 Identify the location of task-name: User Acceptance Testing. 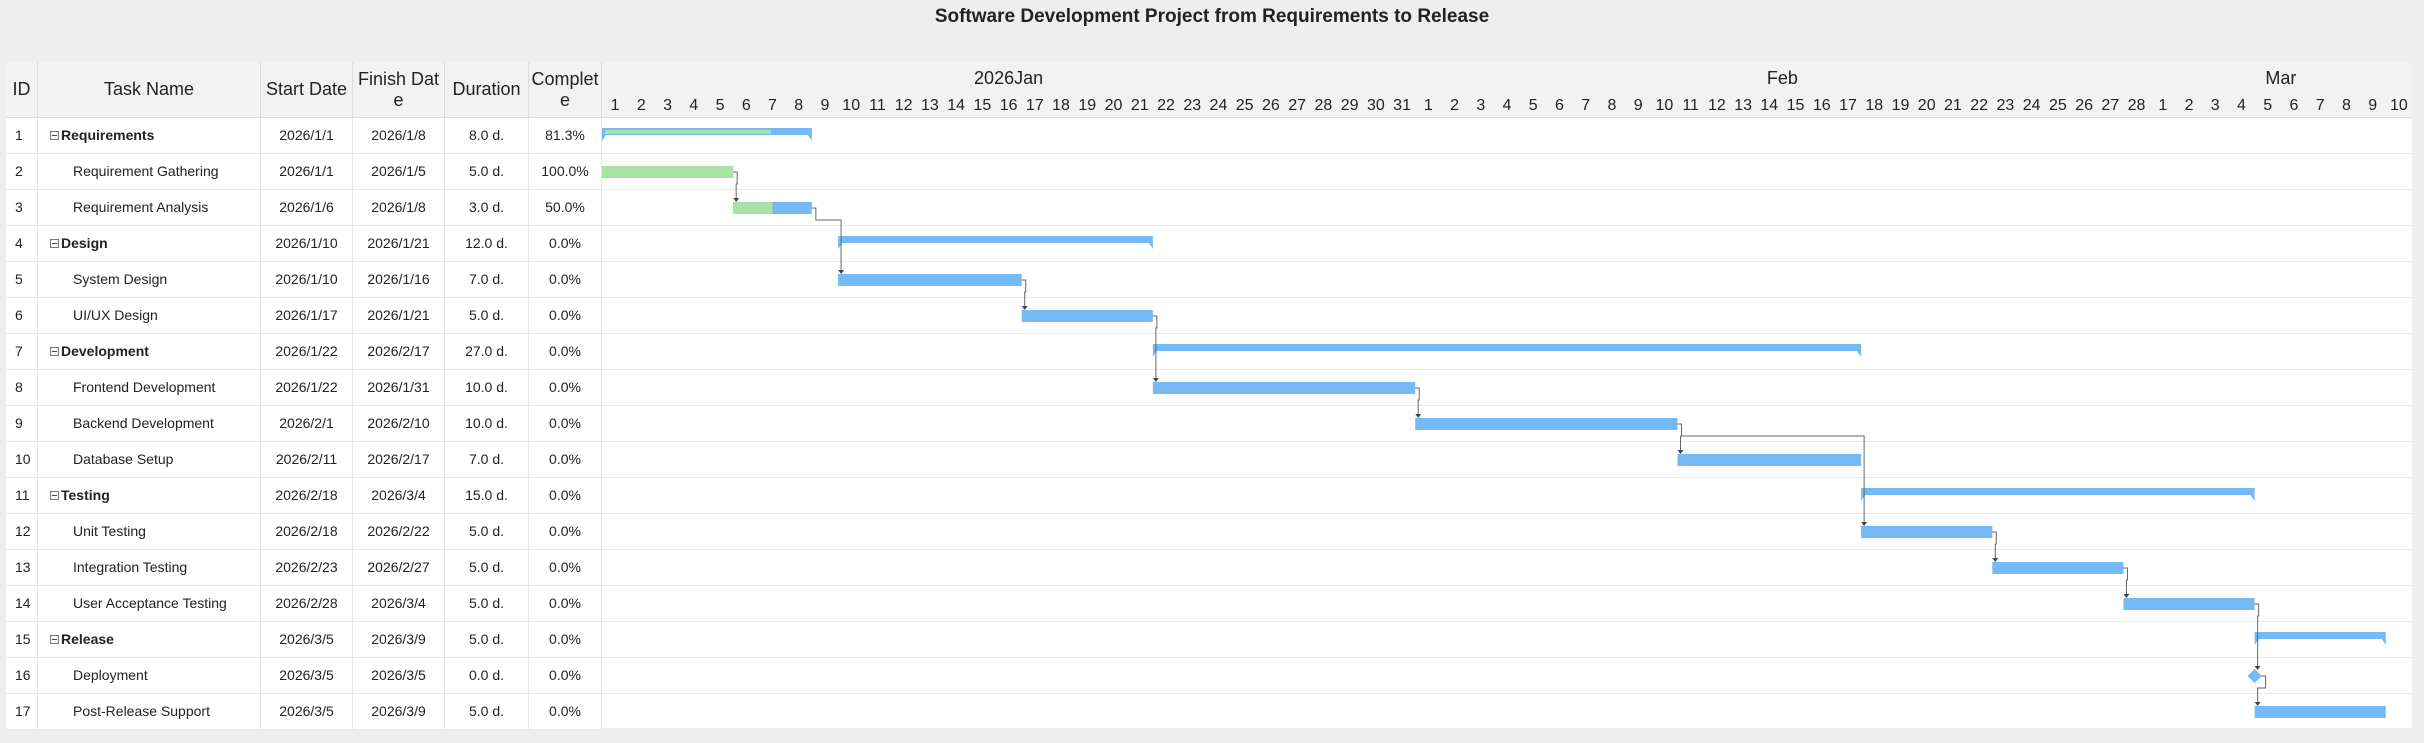
(150, 603).